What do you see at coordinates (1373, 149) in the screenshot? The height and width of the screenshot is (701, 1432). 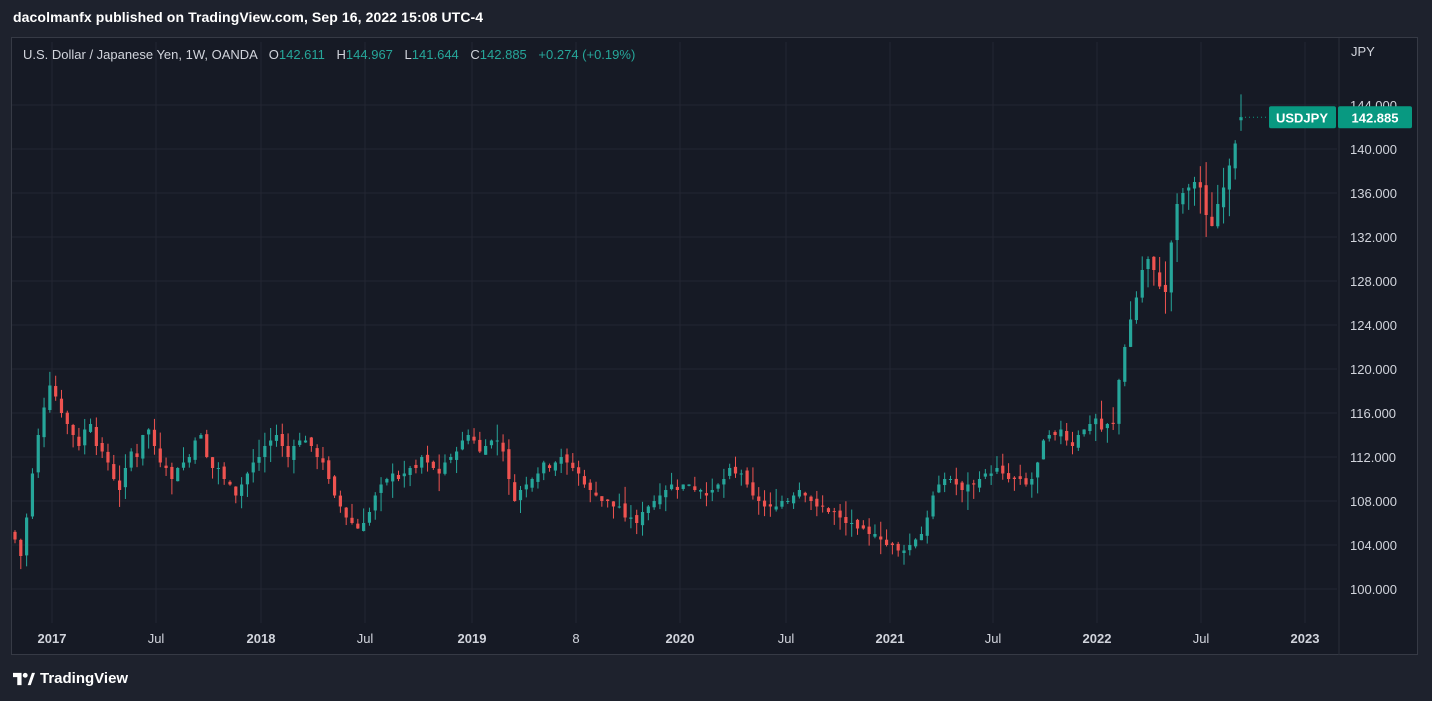 I see `y-tick-label: 140.000` at bounding box center [1373, 149].